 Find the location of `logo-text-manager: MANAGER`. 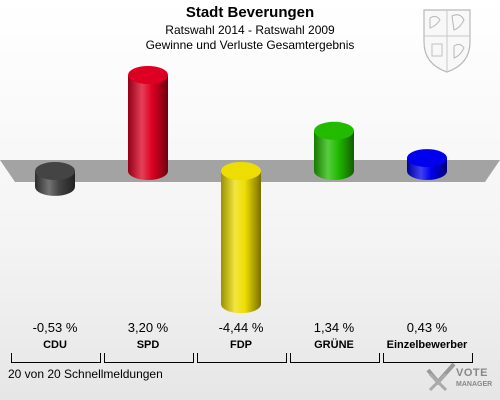

logo-text-manager: MANAGER is located at coordinates (474, 384).